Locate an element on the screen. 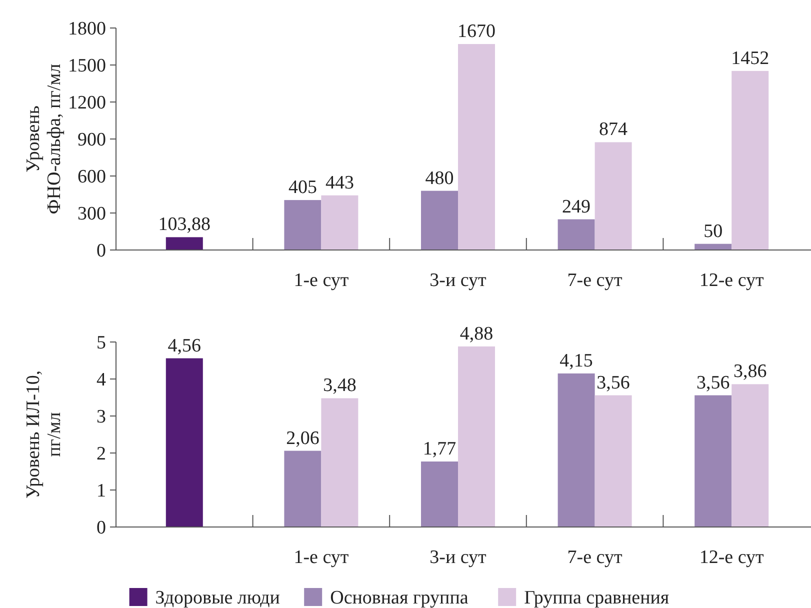 The width and height of the screenshot is (811, 608). y-tick-label: 5 is located at coordinates (101, 343).